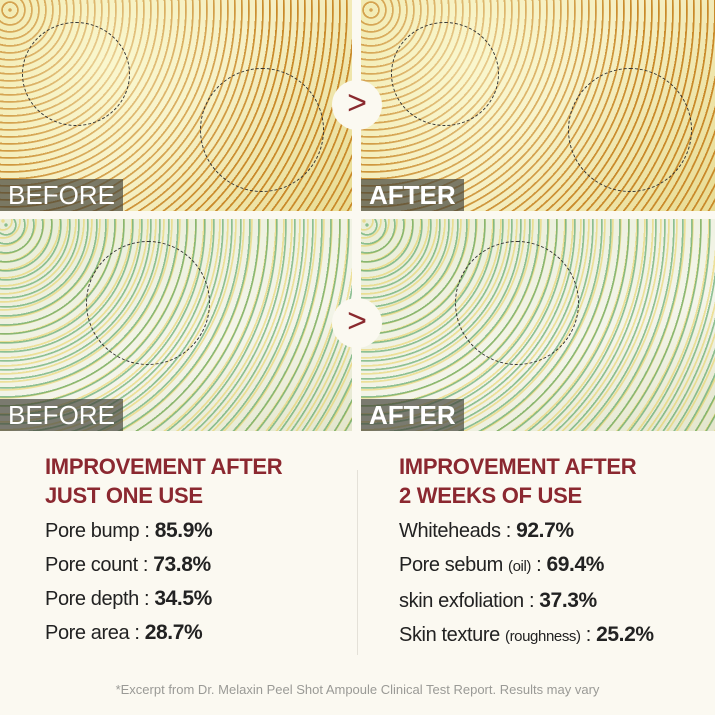  Describe the element at coordinates (92, 531) in the screenshot. I see `result-label: Pore bump` at that location.